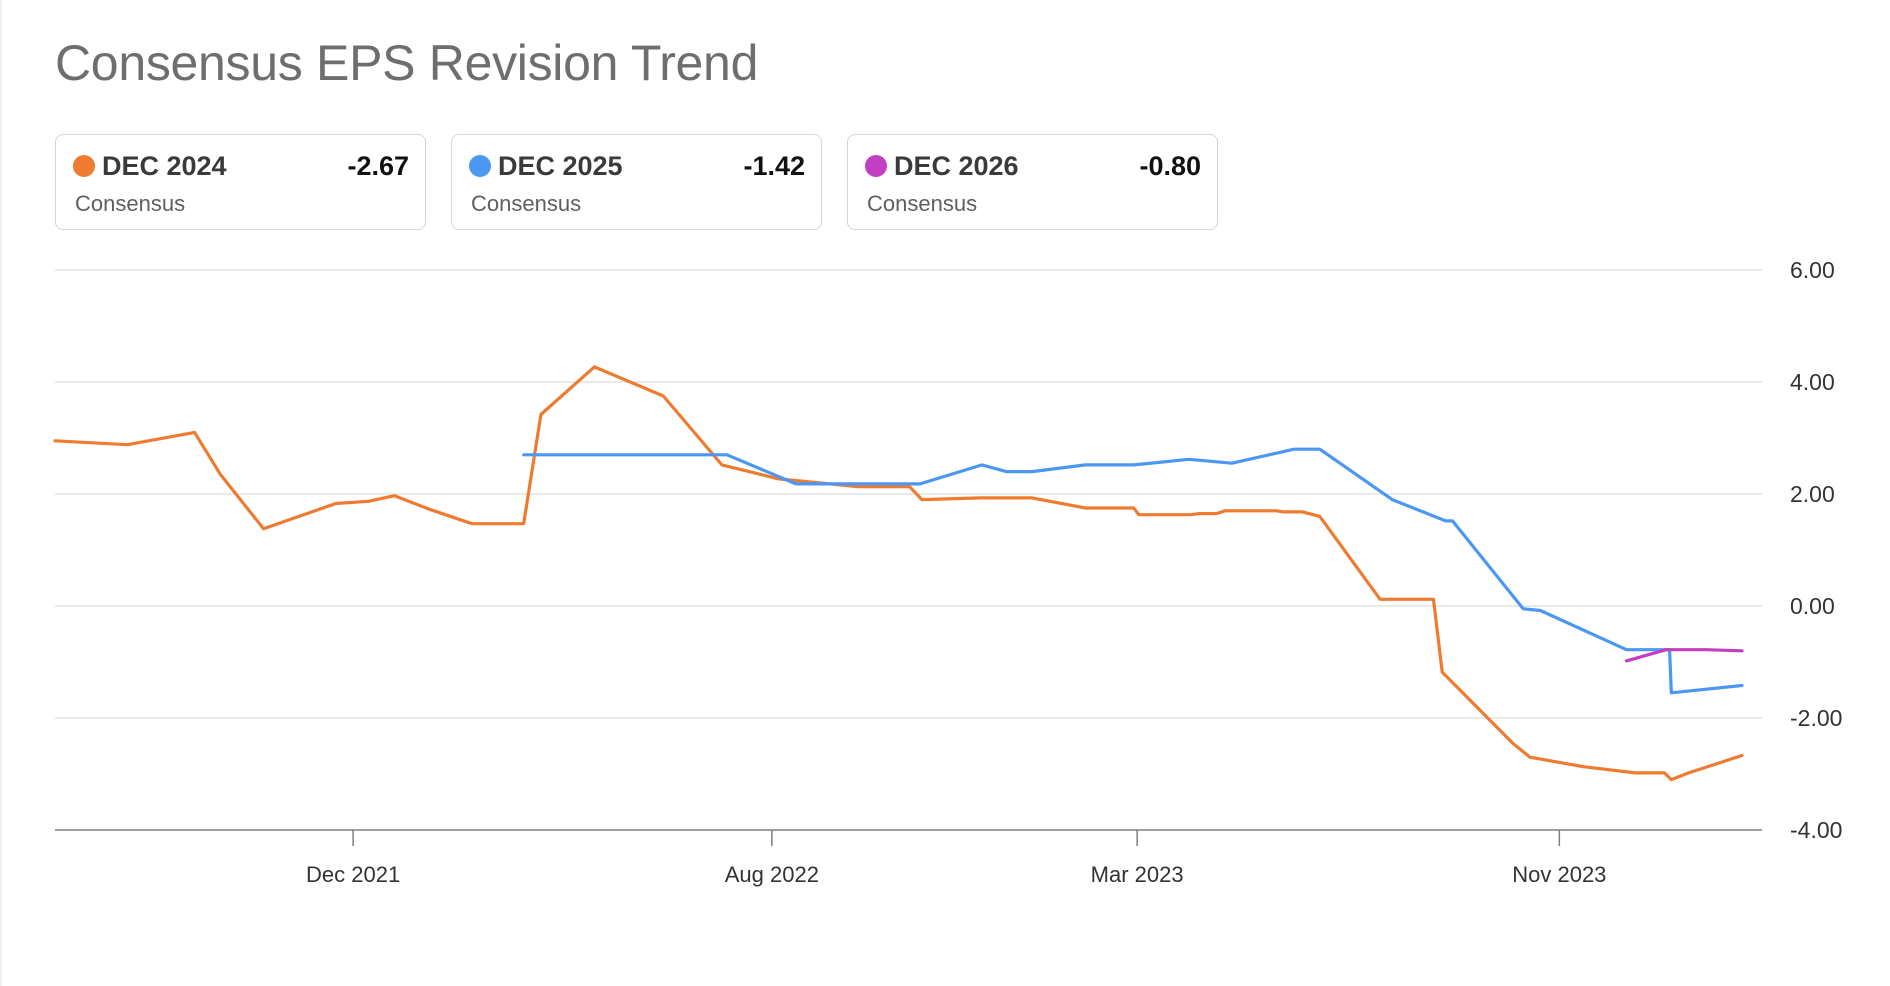 Image resolution: width=1890 pixels, height=986 pixels. I want to click on legend-series-value: -1.42, so click(774, 166).